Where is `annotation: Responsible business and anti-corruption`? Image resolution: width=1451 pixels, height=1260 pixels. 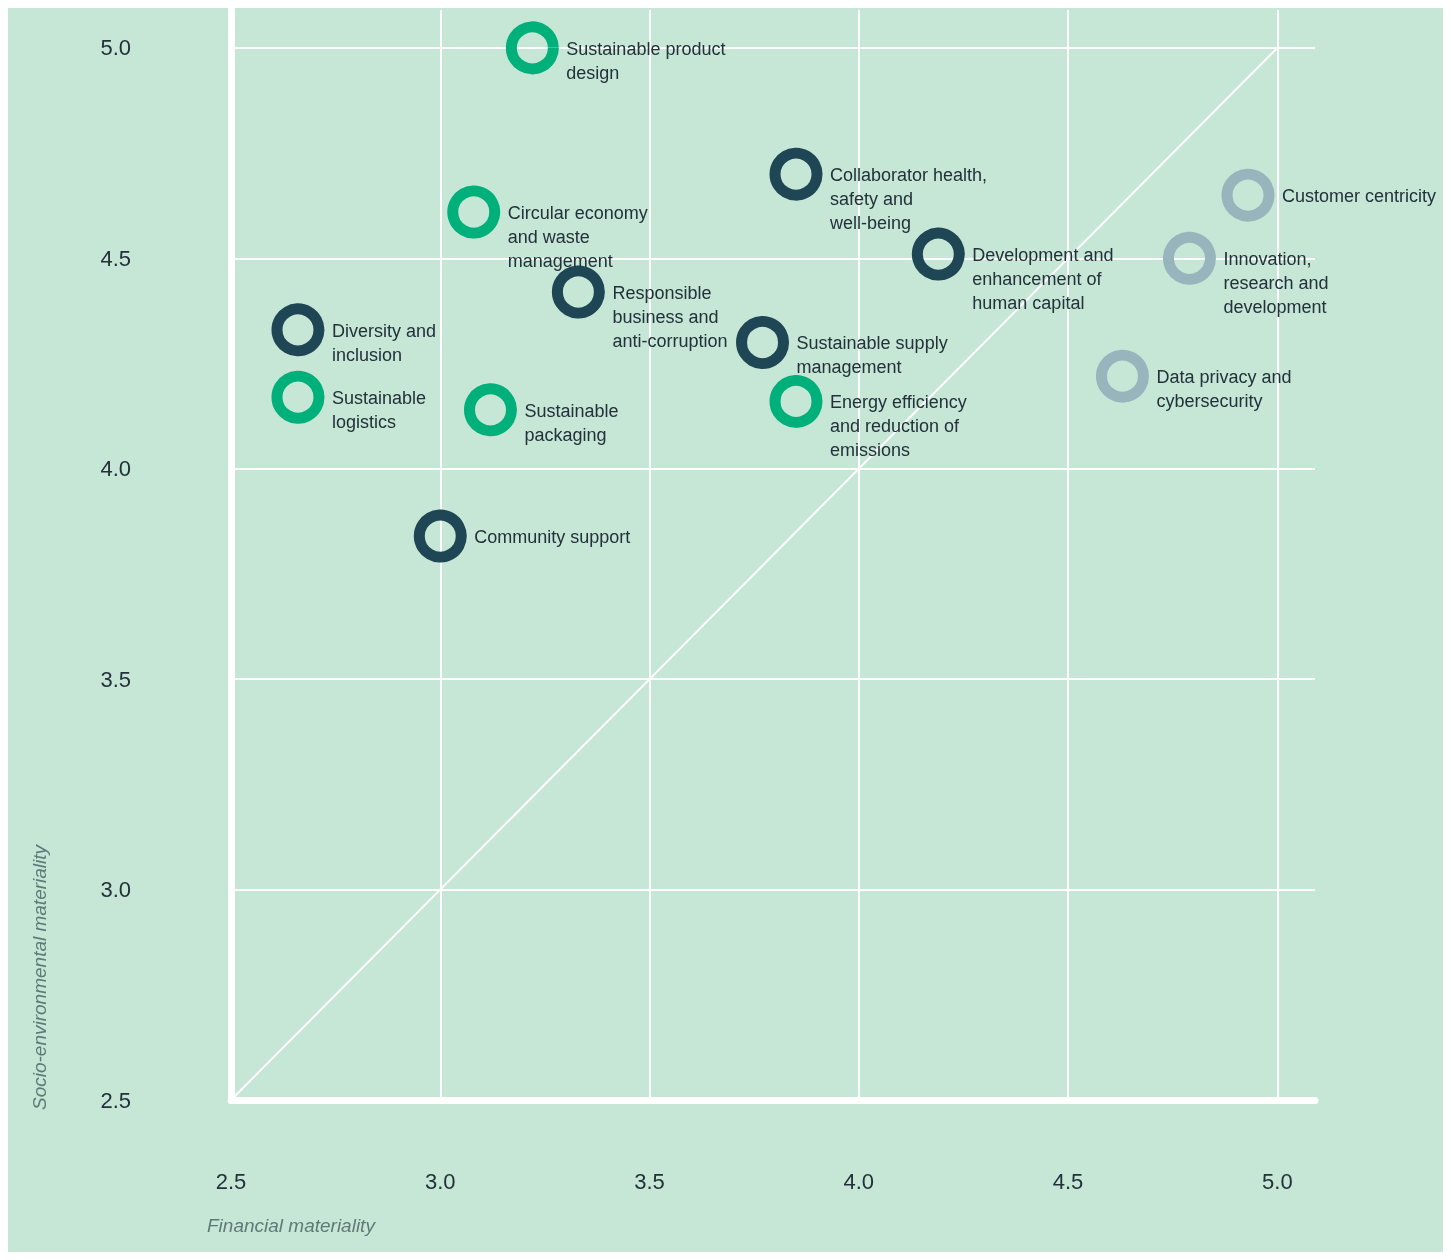 annotation: Responsible business and anti-corruption is located at coordinates (670, 316).